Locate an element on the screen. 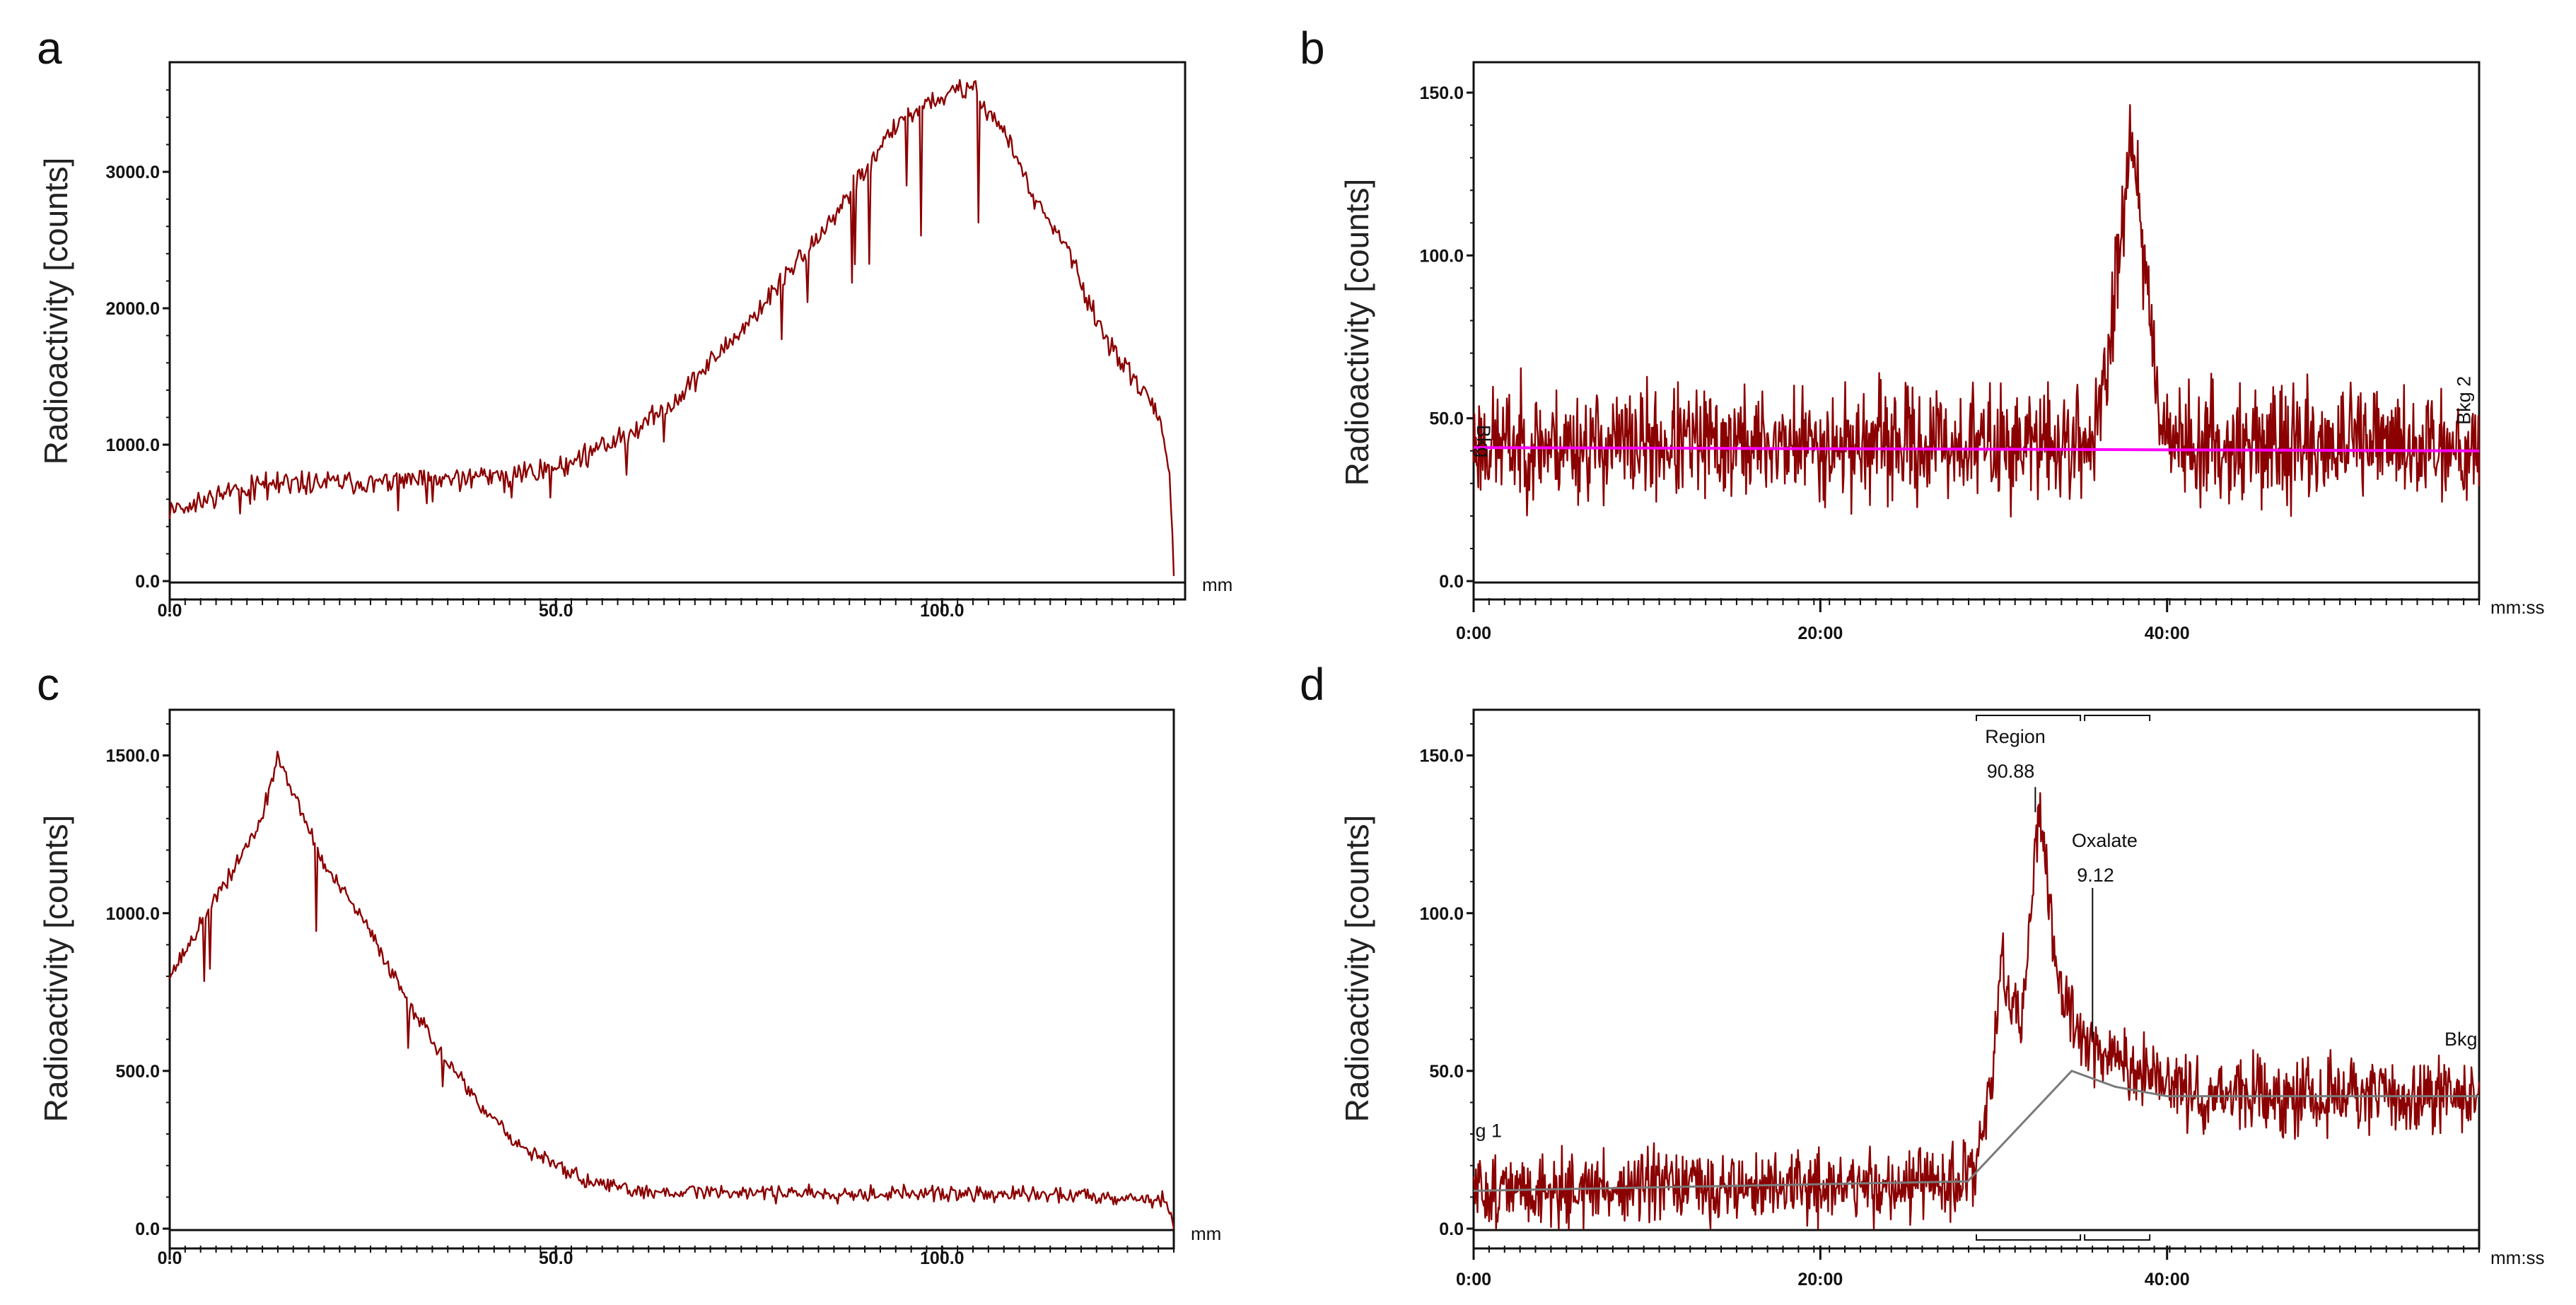 The height and width of the screenshot is (1305, 2576). region-bracket-bottom is located at coordinates (2029, 1237).